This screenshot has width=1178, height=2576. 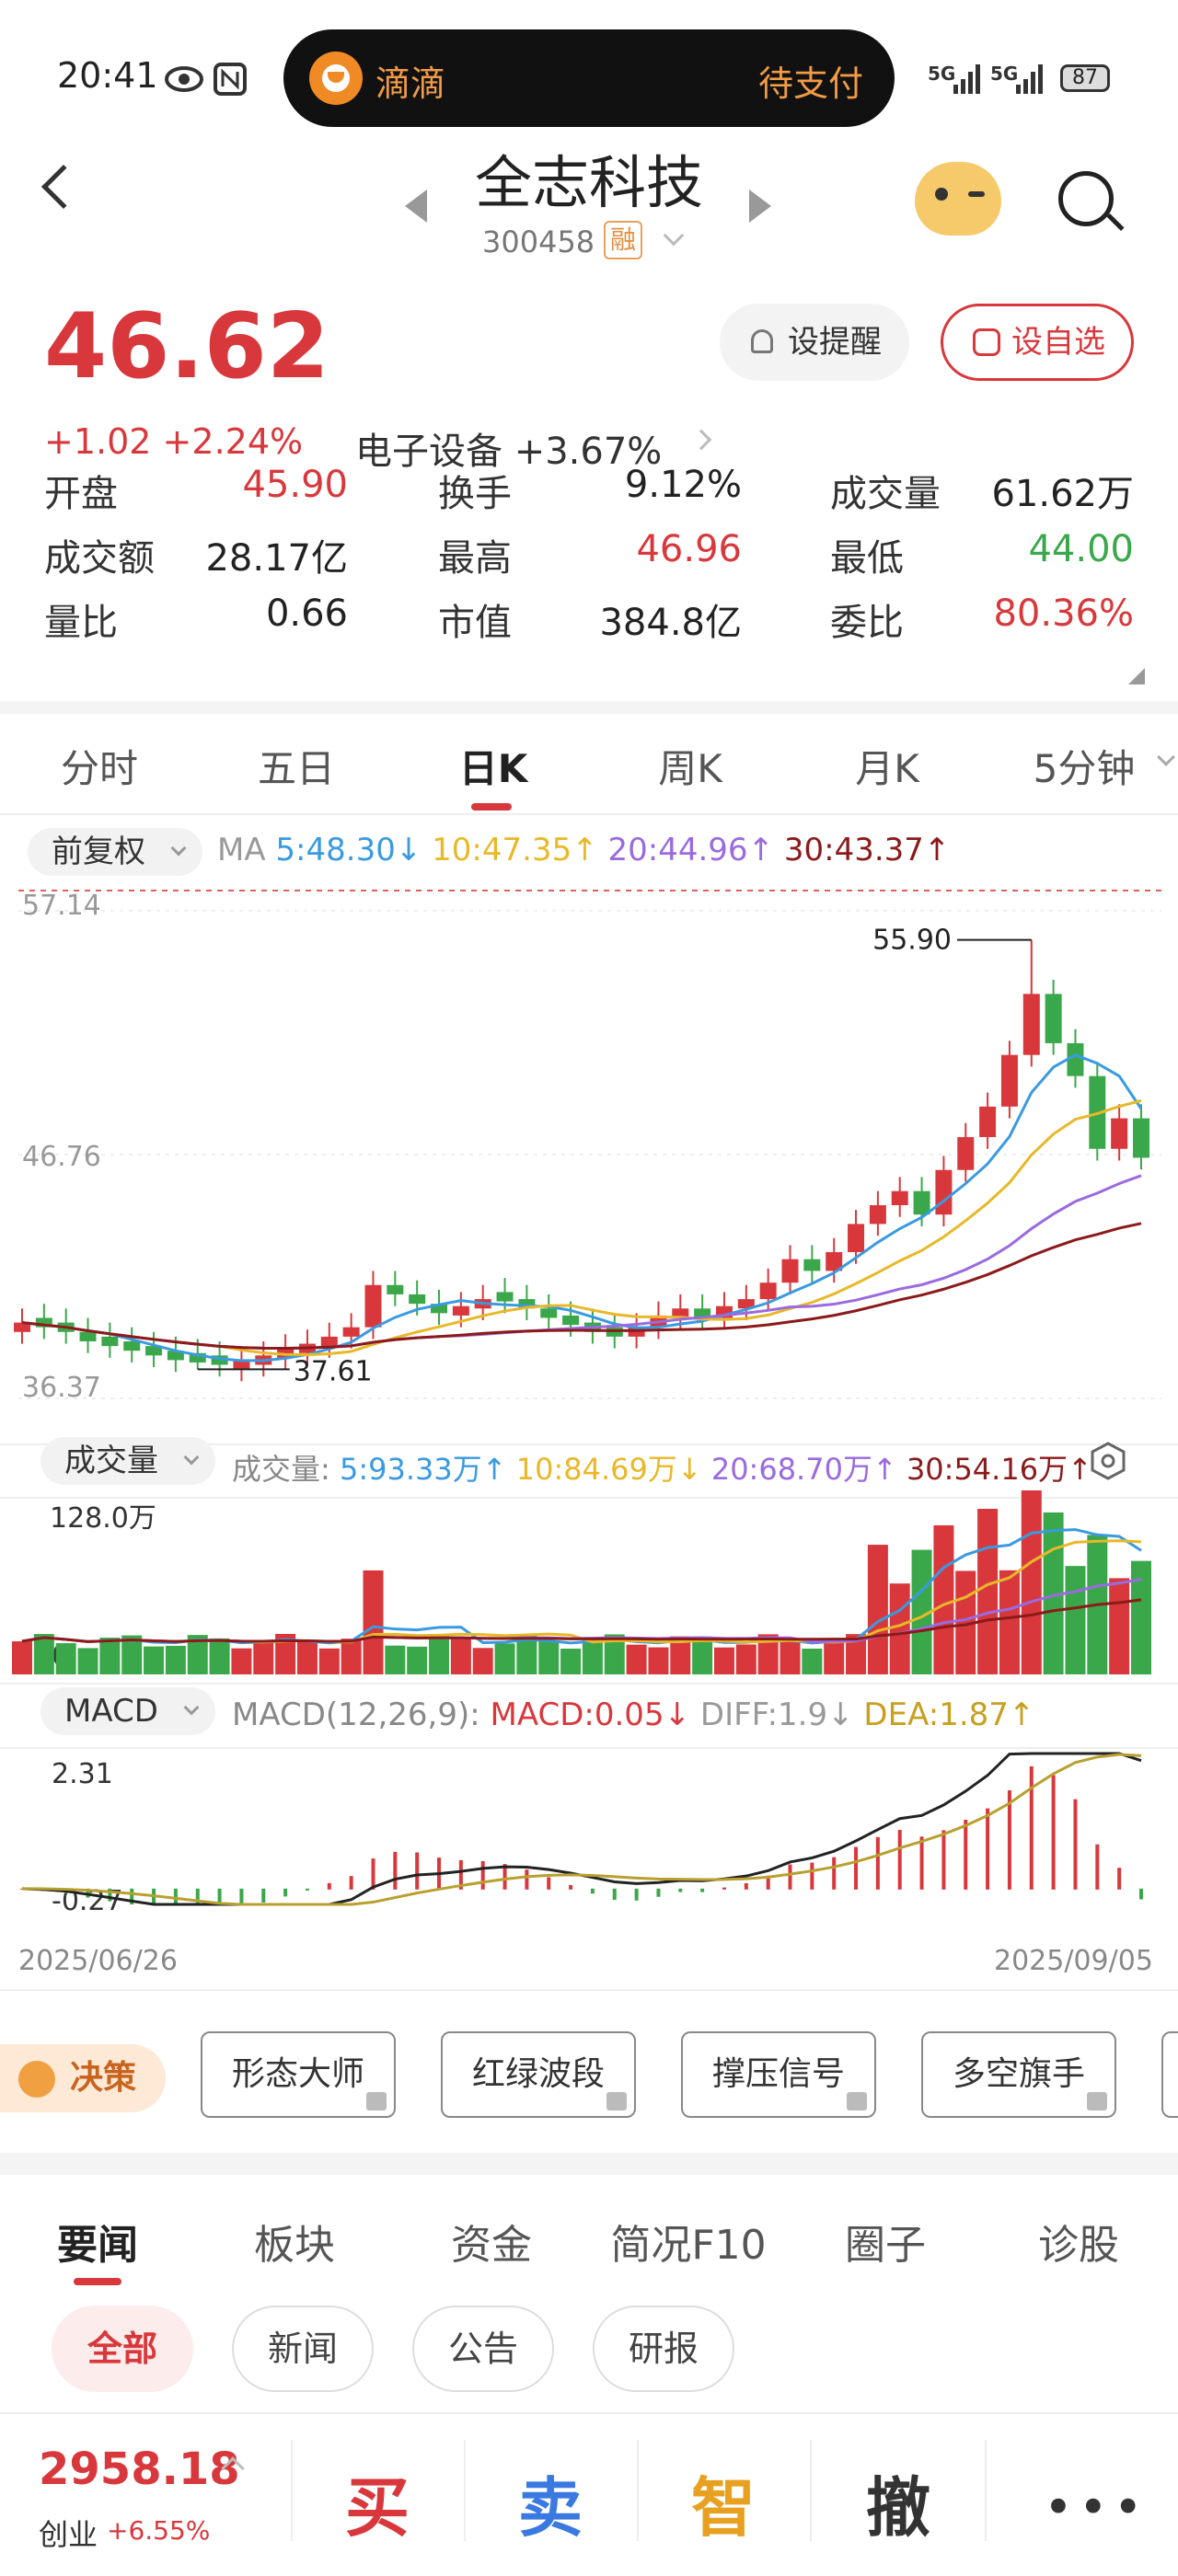 What do you see at coordinates (492, 2245) in the screenshot?
I see `news-tab: 资金` at bounding box center [492, 2245].